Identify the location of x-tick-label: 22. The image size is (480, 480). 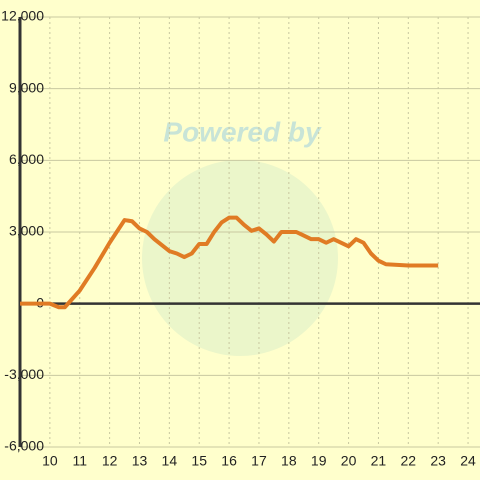
(409, 461).